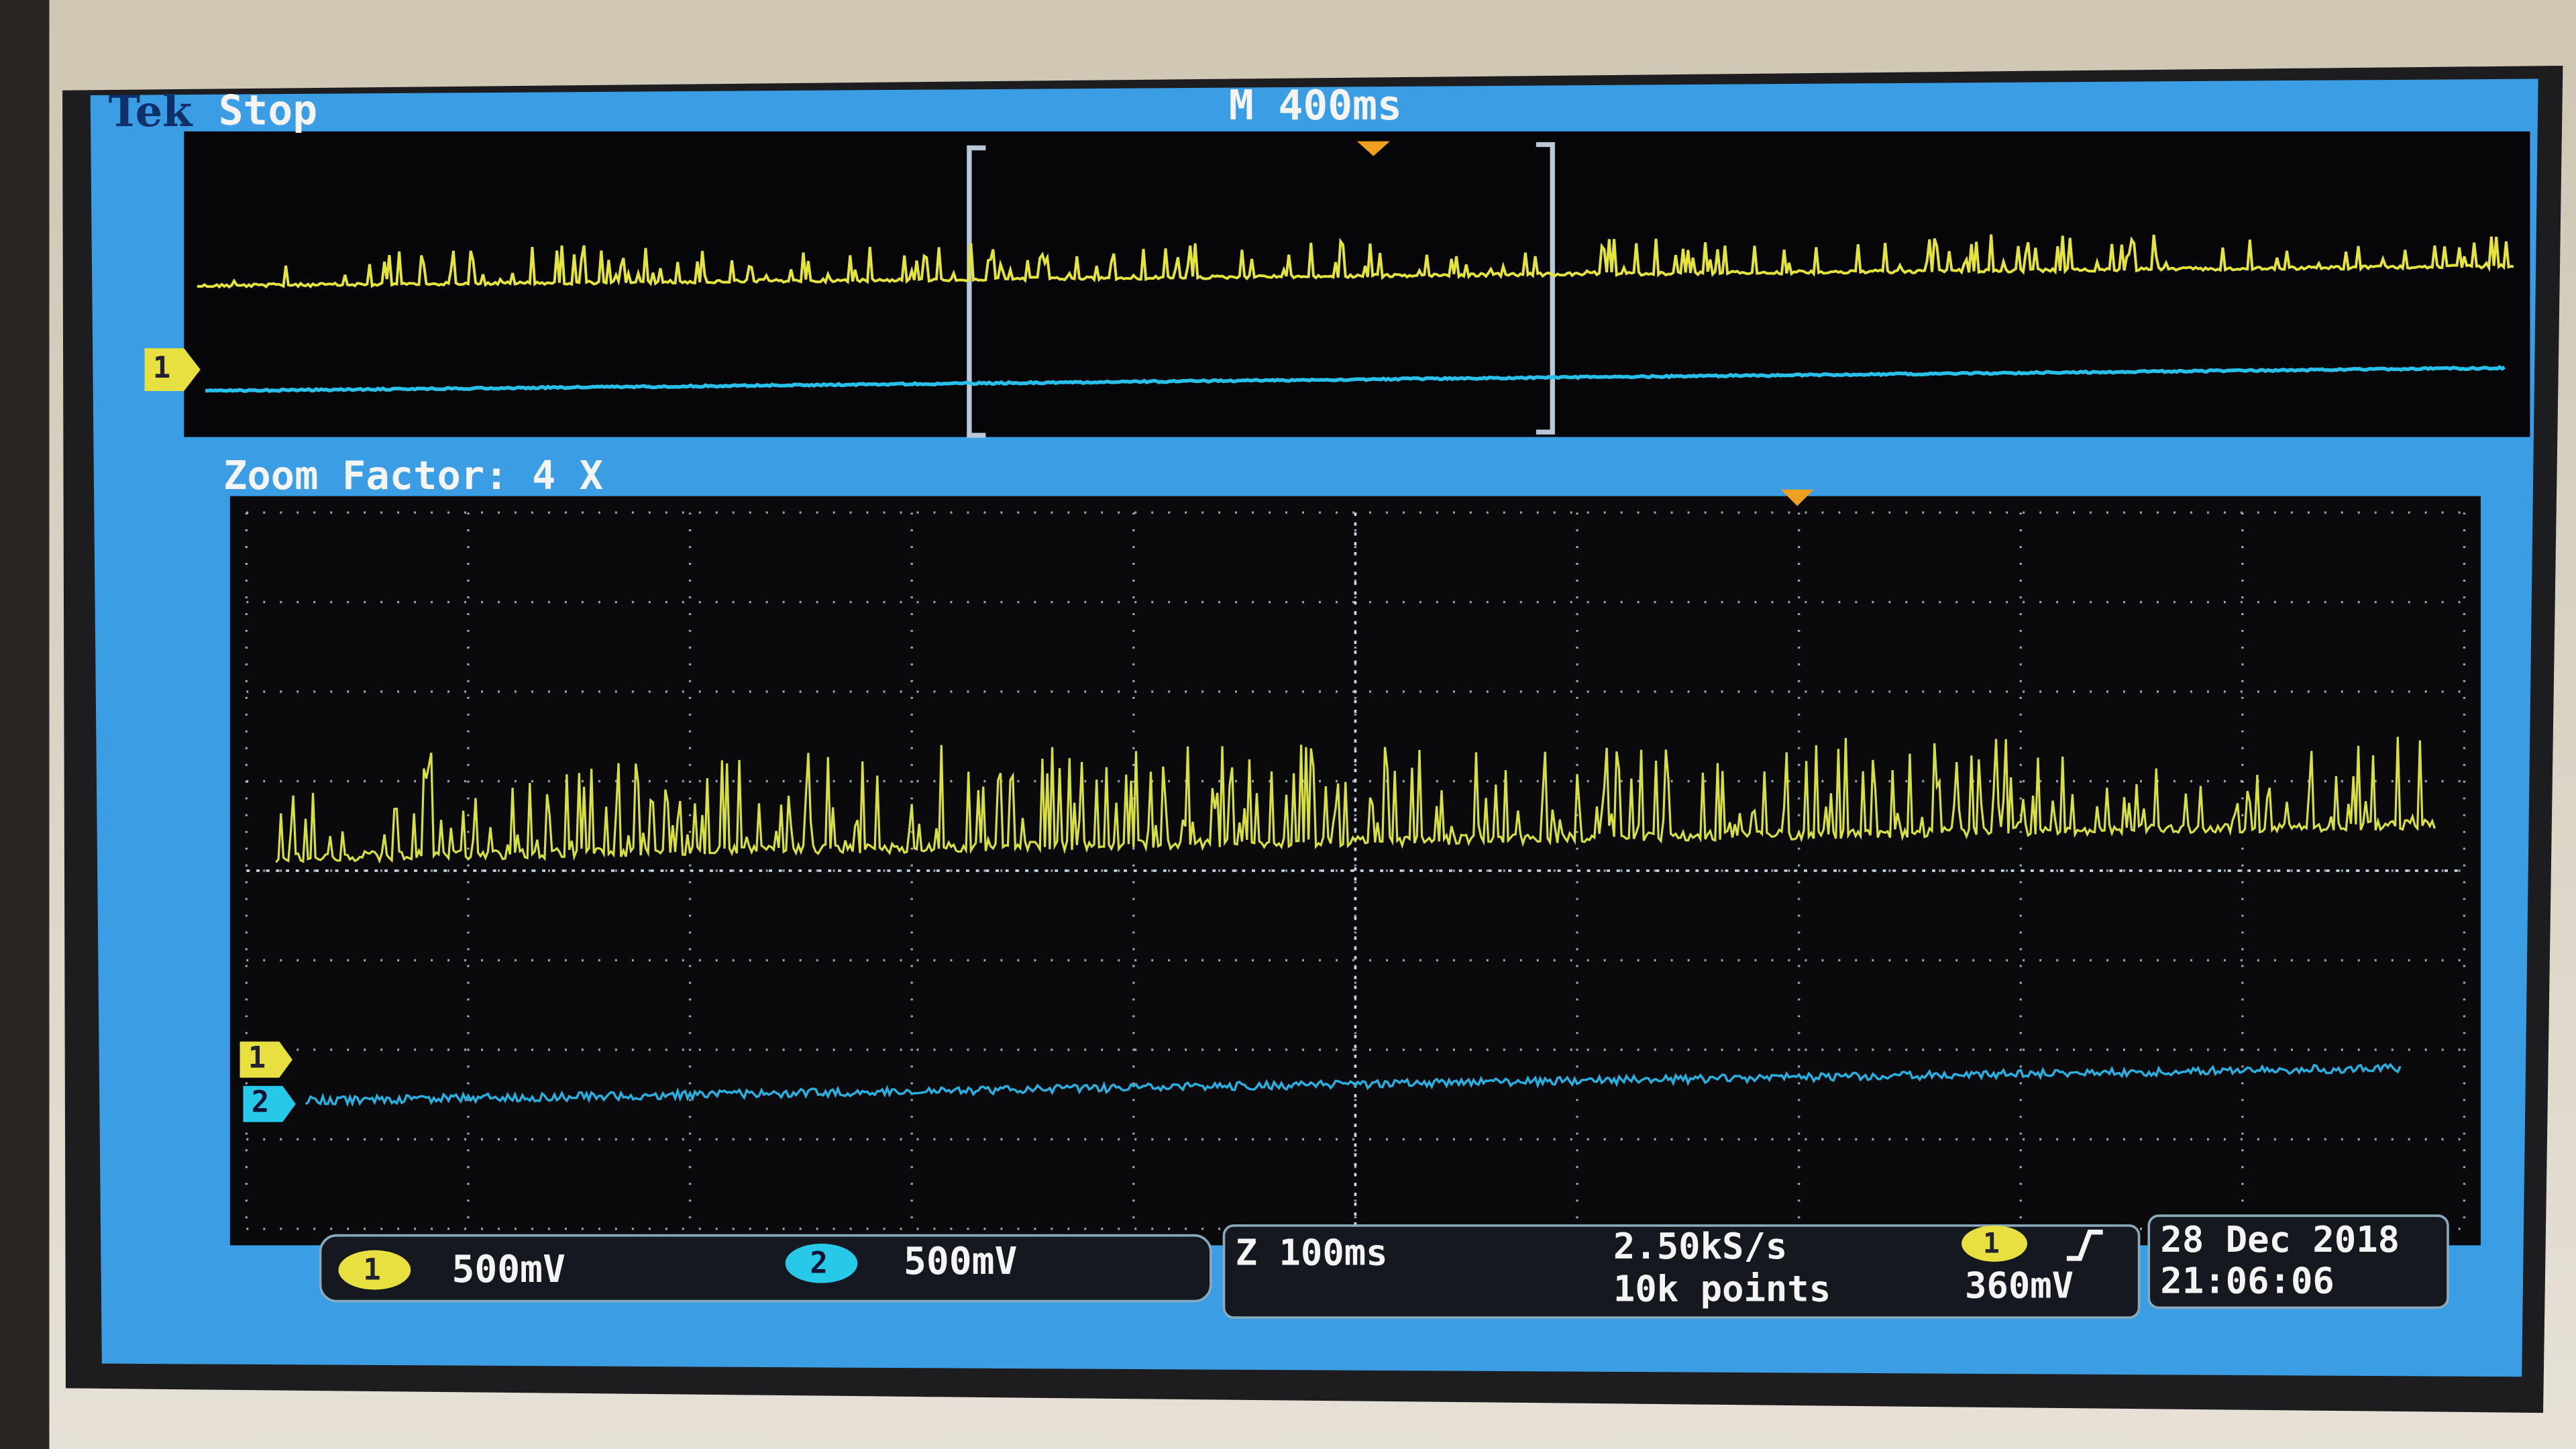  I want to click on date: 28 Dec 2018, so click(2280, 1239).